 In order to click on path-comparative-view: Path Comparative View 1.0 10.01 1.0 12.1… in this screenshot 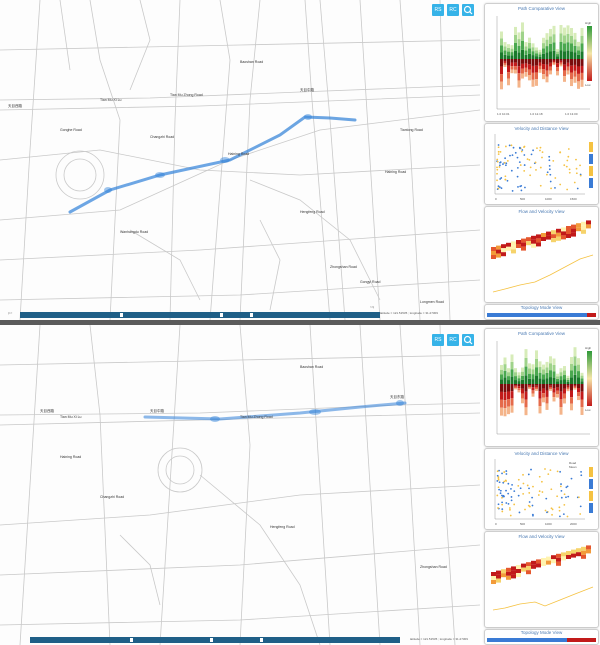, I will do `click(541, 62)`.